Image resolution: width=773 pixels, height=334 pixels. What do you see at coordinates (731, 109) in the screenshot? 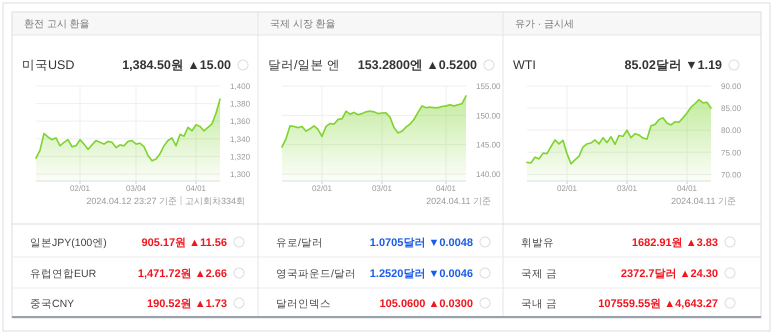
I see `y-tick-label: 85.00` at bounding box center [731, 109].